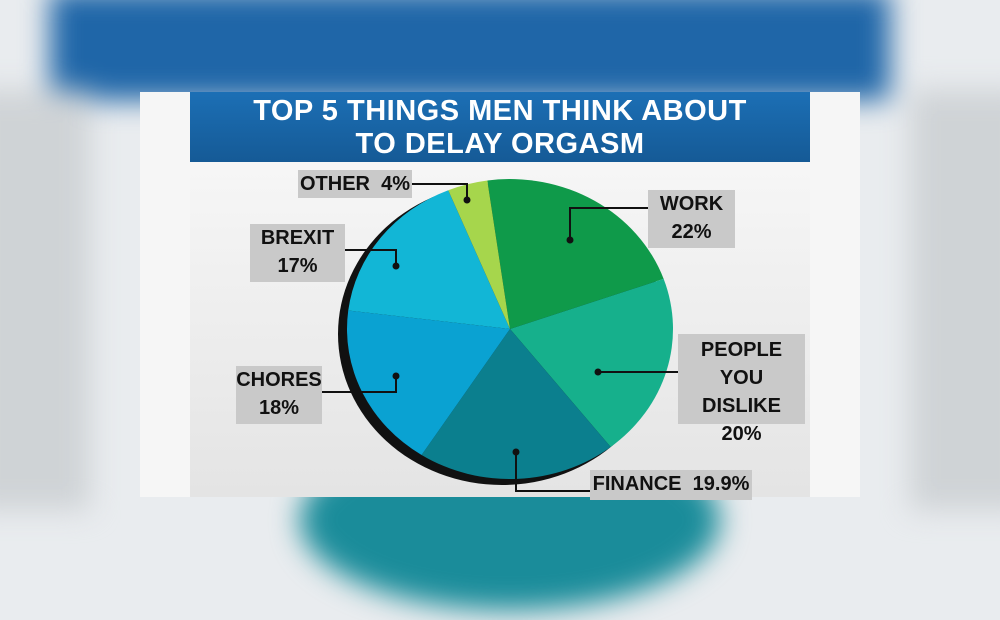 Image resolution: width=1000 pixels, height=620 pixels. Describe the element at coordinates (279, 395) in the screenshot. I see `label-chores: CHORES 18%` at that location.